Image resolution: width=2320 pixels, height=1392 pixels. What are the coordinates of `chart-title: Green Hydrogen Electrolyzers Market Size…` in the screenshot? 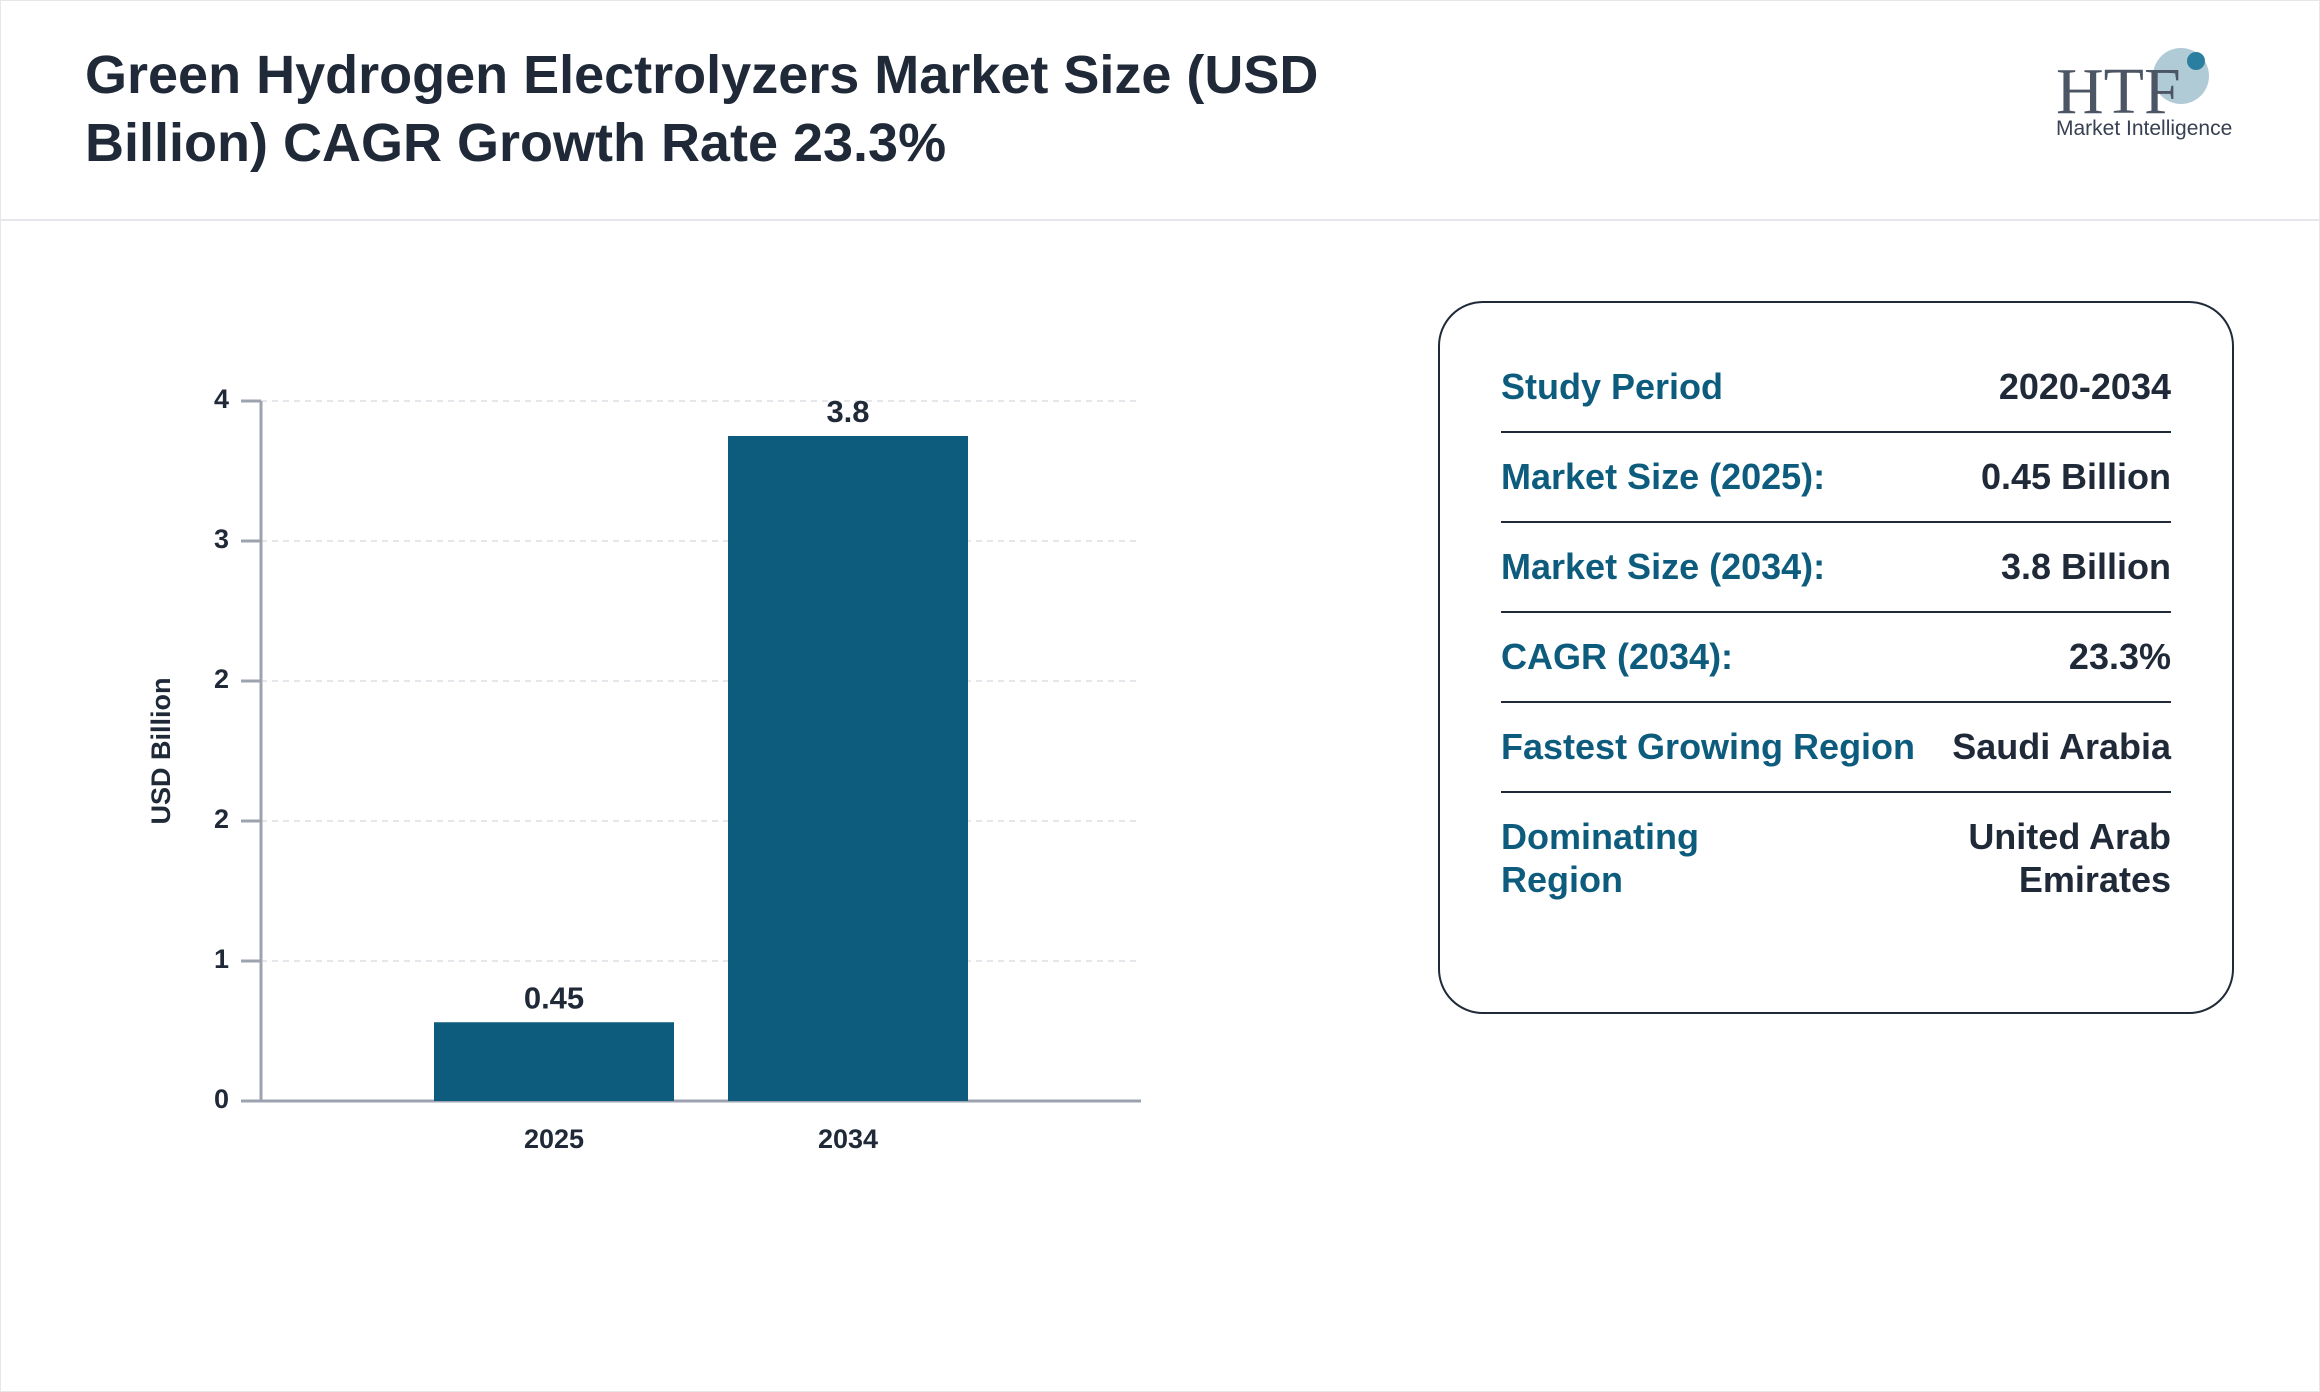 It's located at (702, 109).